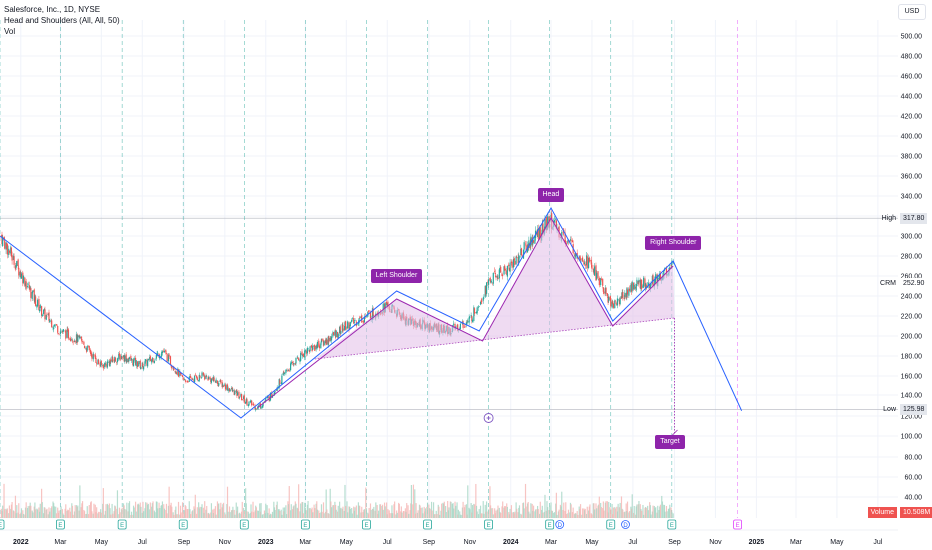 The height and width of the screenshot is (550, 932). Describe the element at coordinates (888, 283) in the screenshot. I see `last-price-label: CRM` at that location.